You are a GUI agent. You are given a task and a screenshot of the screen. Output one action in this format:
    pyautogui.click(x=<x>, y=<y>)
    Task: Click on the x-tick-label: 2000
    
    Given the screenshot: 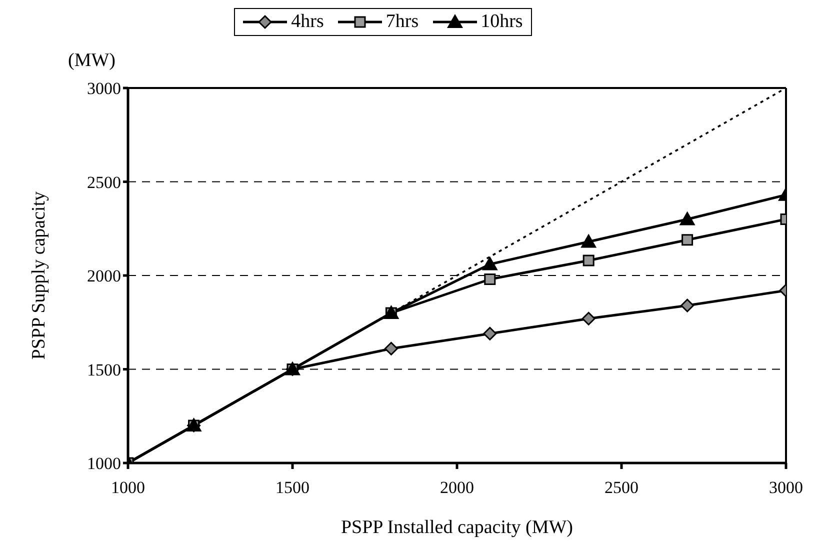 What is the action you would take?
    pyautogui.click(x=457, y=488)
    